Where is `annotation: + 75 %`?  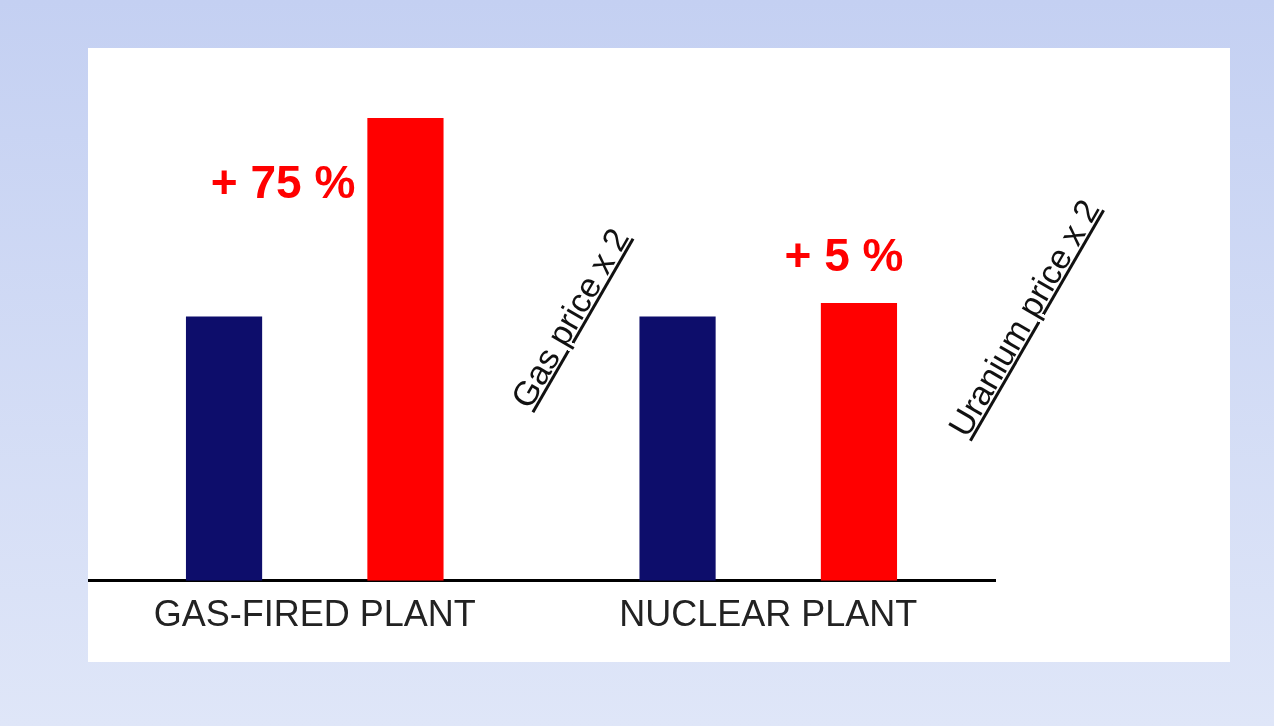
annotation: + 75 % is located at coordinates (283, 181).